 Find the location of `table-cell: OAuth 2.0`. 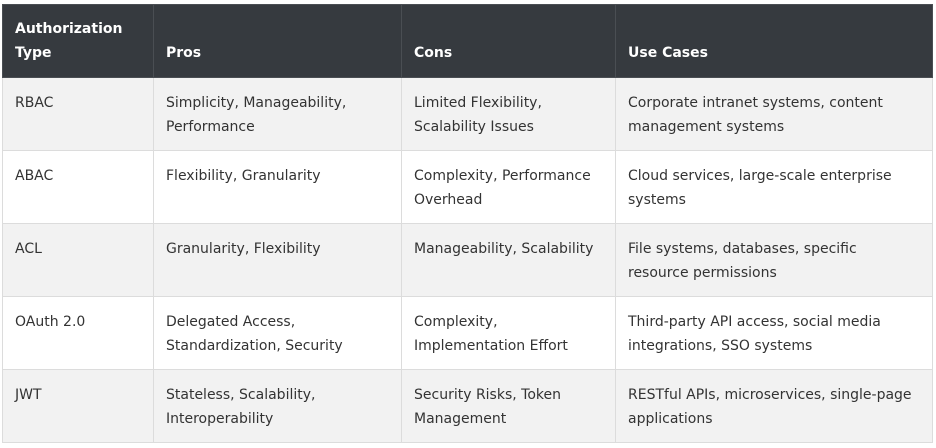

table-cell: OAuth 2.0 is located at coordinates (78, 333).